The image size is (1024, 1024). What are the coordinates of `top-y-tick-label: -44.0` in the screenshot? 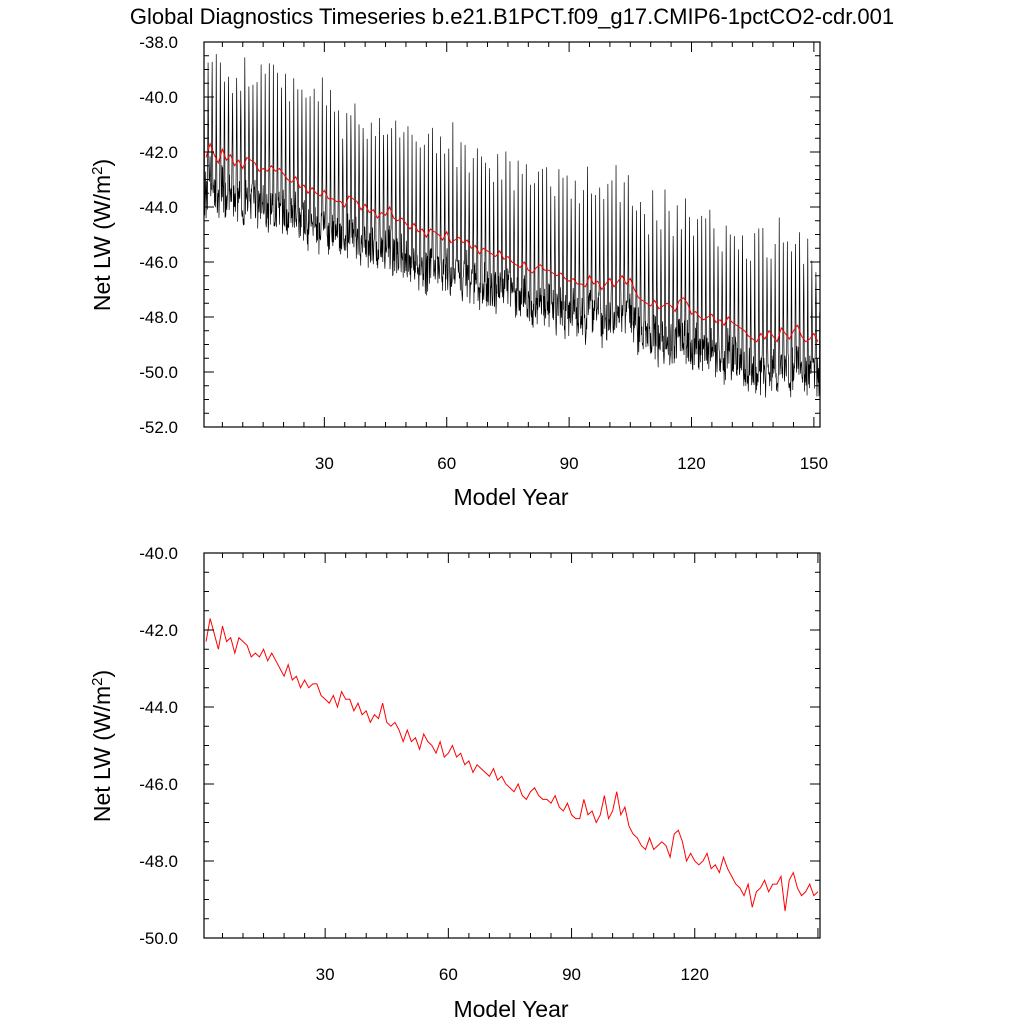 It's located at (158, 207).